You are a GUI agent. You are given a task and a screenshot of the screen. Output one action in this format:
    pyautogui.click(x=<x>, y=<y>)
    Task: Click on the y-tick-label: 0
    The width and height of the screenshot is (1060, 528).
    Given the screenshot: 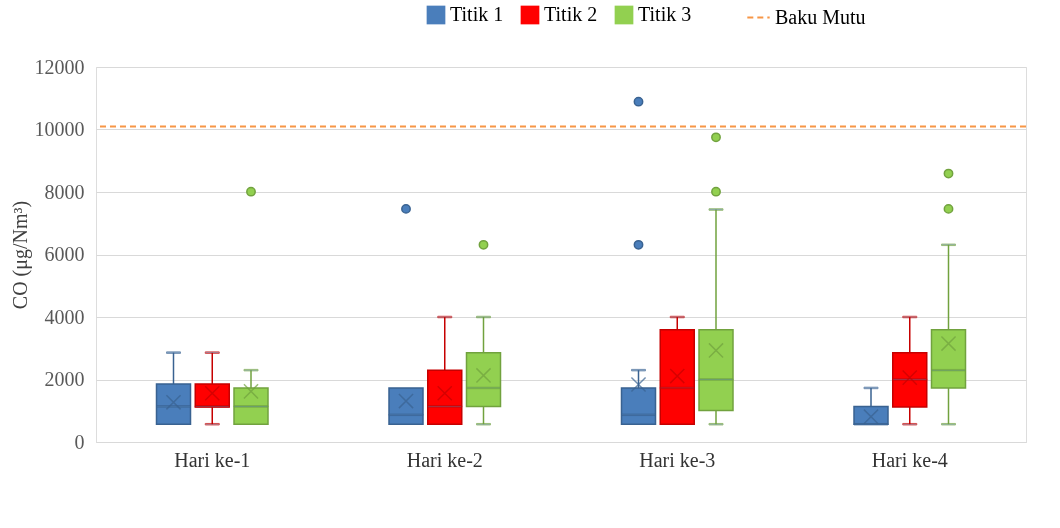 What is the action you would take?
    pyautogui.click(x=79, y=441)
    